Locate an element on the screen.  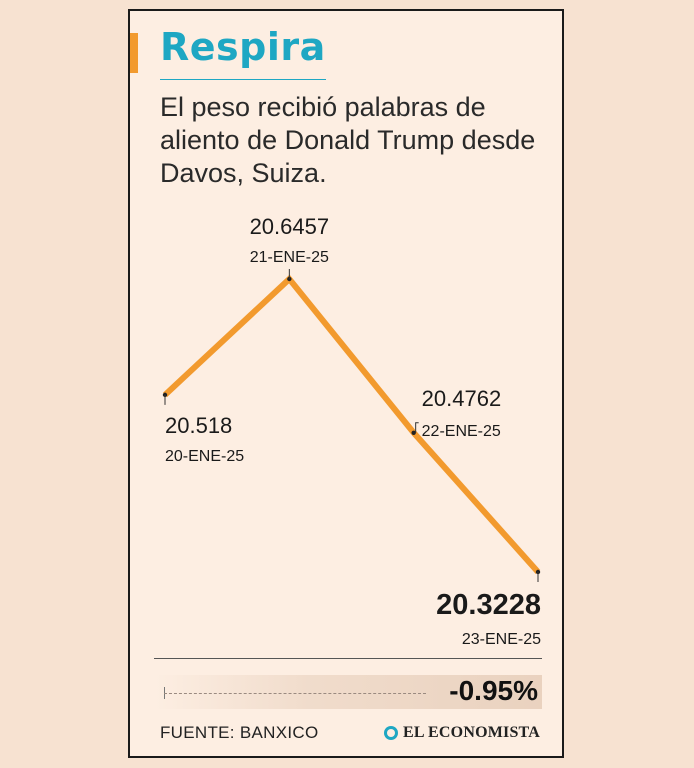
brand-name: EL ECONOMISTA is located at coordinates (471, 732).